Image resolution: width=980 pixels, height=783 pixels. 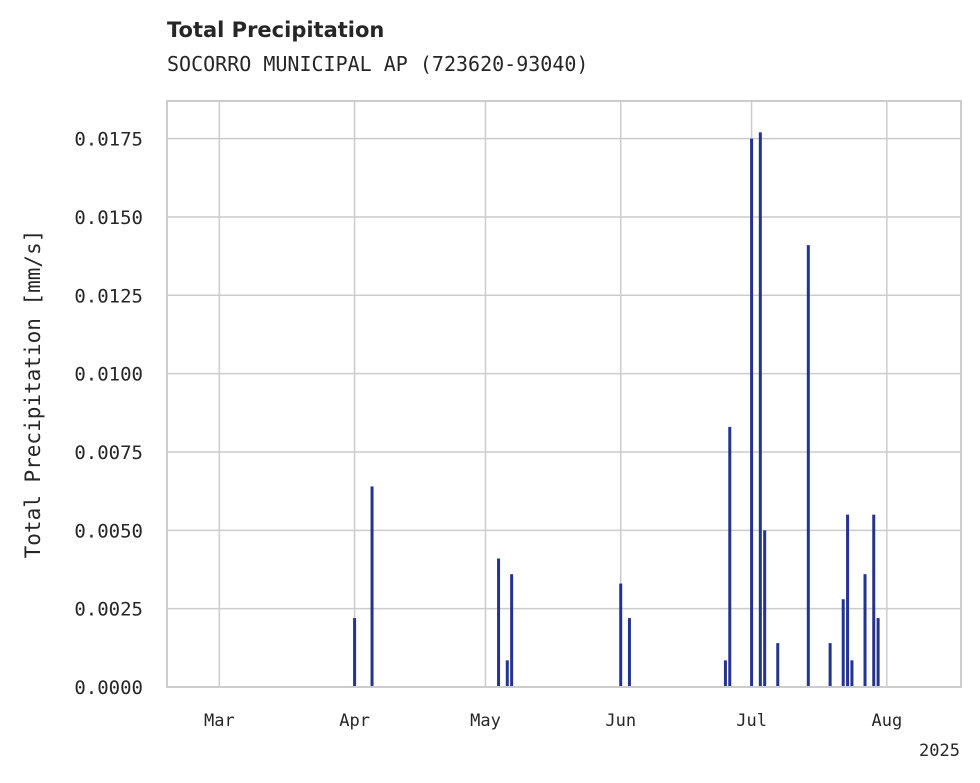 What do you see at coordinates (108, 296) in the screenshot?
I see `y-tick-label: 0.0125` at bounding box center [108, 296].